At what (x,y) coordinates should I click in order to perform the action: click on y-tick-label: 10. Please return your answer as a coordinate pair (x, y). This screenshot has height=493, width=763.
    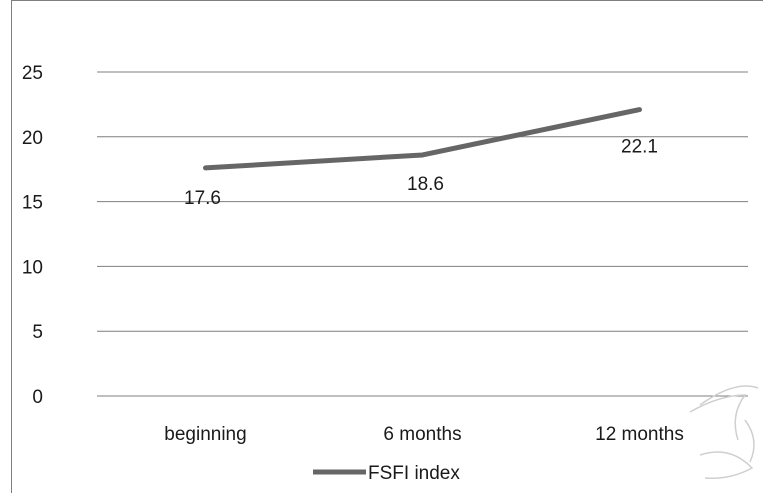
    Looking at the image, I should click on (32, 267).